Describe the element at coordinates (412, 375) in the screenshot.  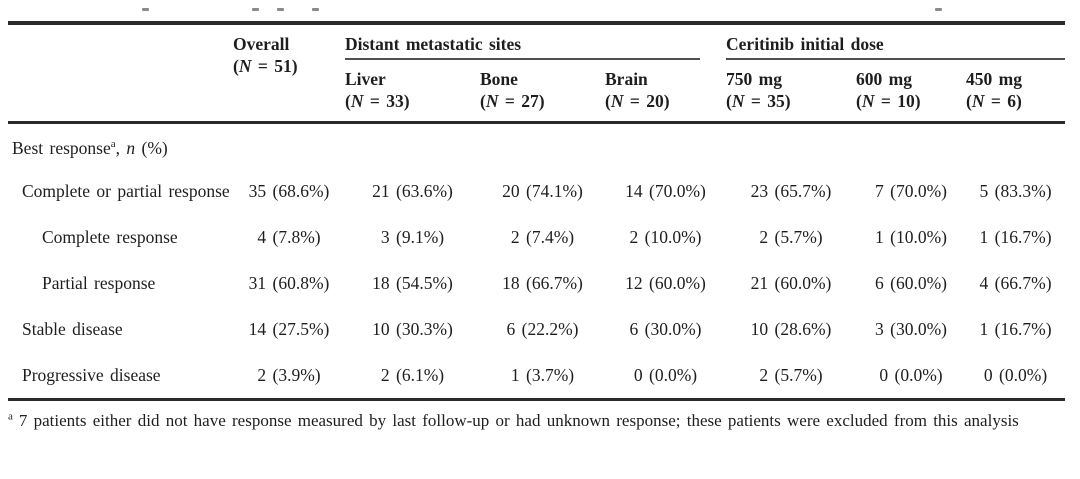
I see `data-cell: 2 (6.1%)` at that location.